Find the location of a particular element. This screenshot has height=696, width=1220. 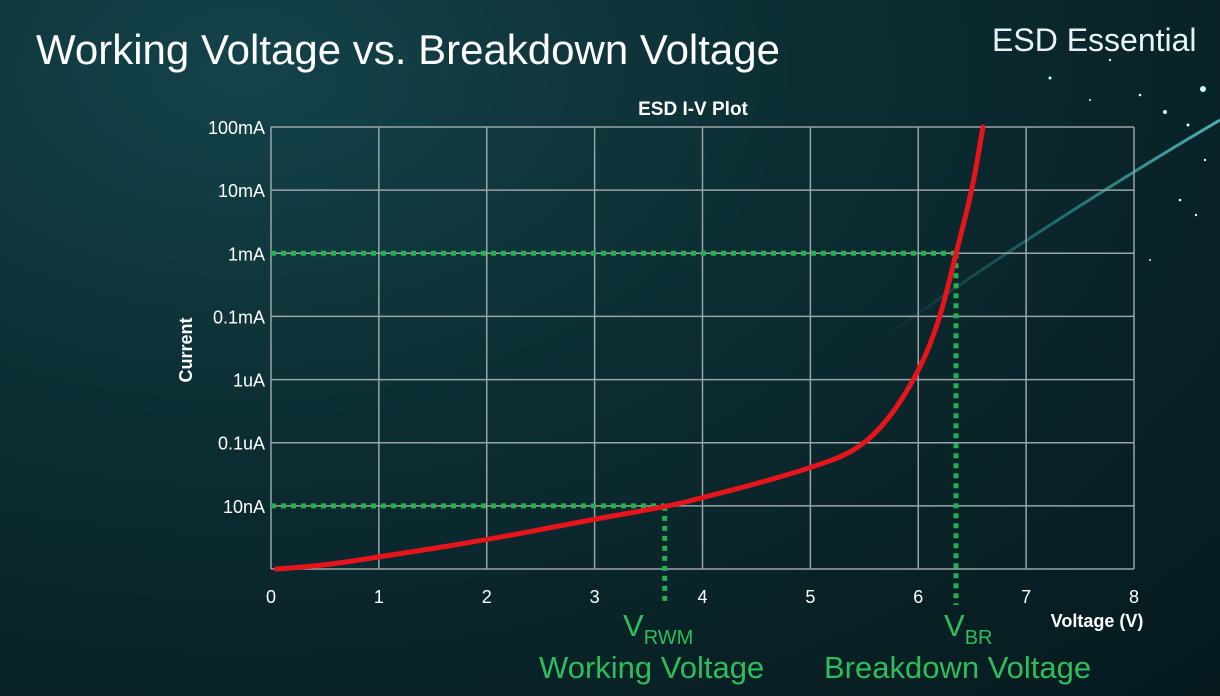

decorative-light-streak is located at coordinates (1049, 230).